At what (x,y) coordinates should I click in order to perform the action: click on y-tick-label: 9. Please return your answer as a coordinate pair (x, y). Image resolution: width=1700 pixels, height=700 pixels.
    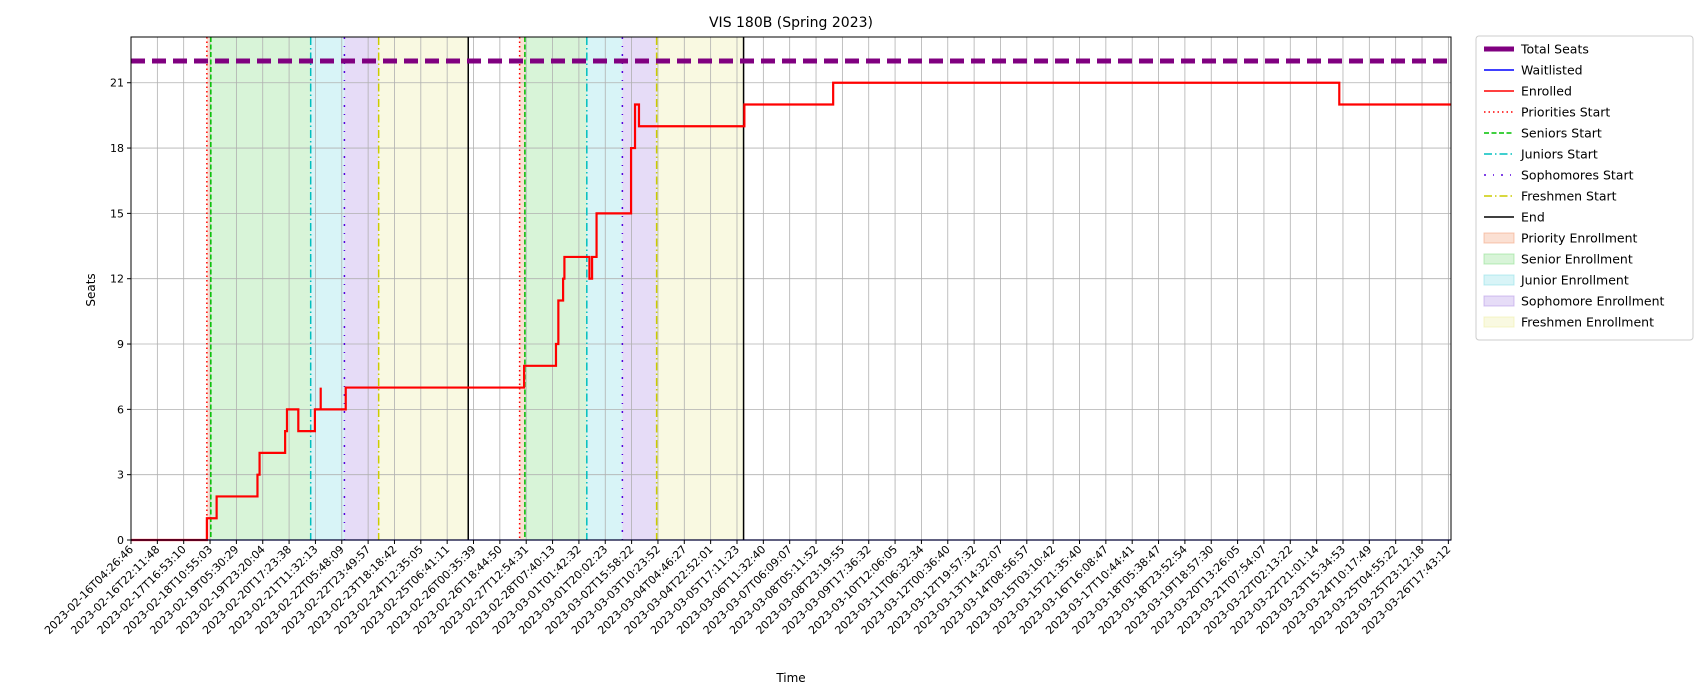
    Looking at the image, I should click on (120, 344).